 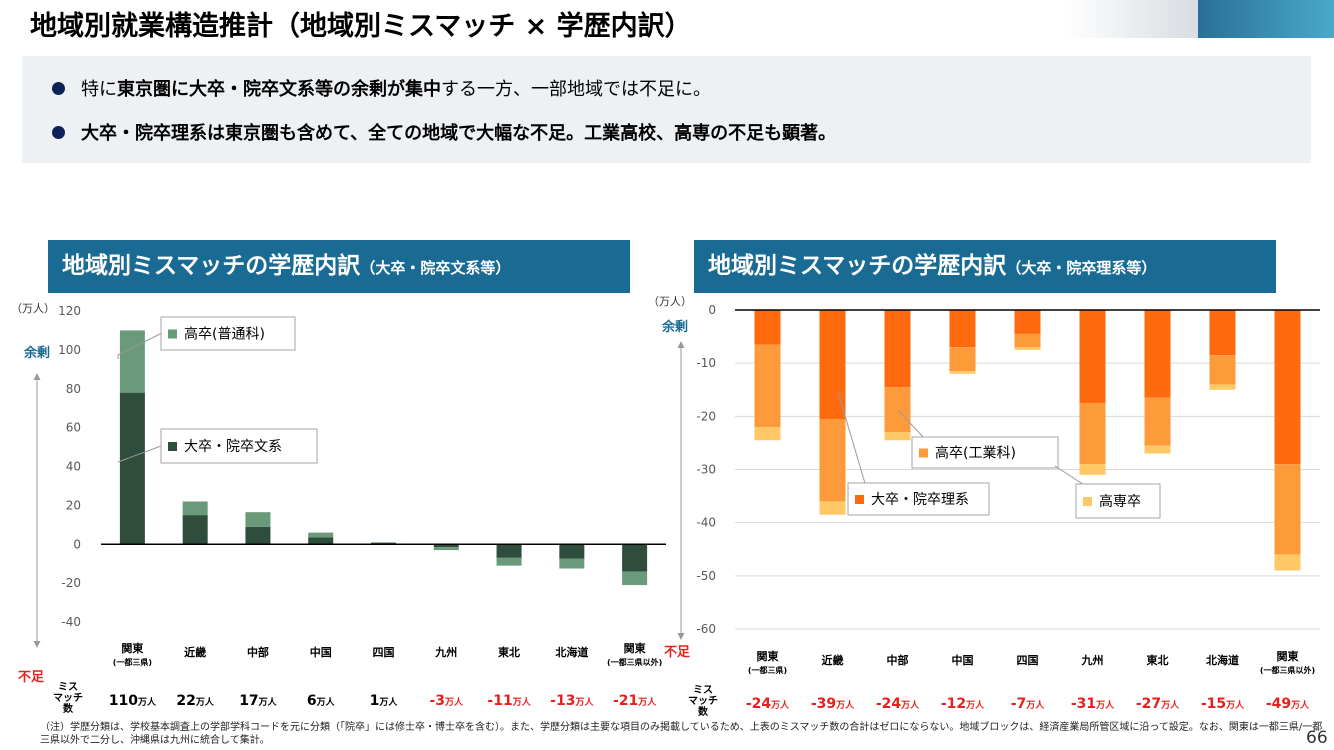 What do you see at coordinates (77, 544) in the screenshot?
I see `left-ytick-label: 0` at bounding box center [77, 544].